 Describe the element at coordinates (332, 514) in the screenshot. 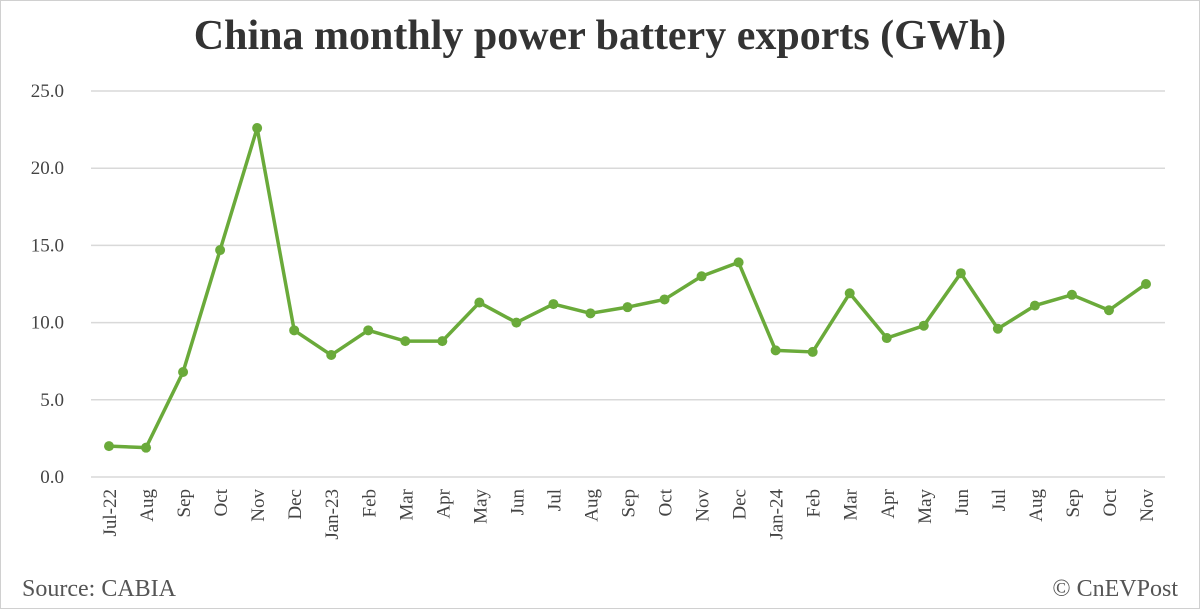

I see `x-tick-label: Jan-23` at that location.